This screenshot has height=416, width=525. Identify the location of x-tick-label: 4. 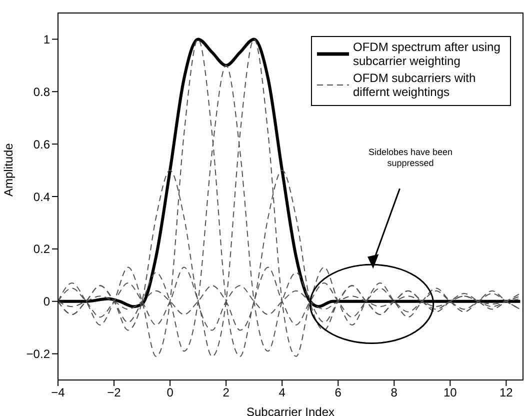
(282, 393).